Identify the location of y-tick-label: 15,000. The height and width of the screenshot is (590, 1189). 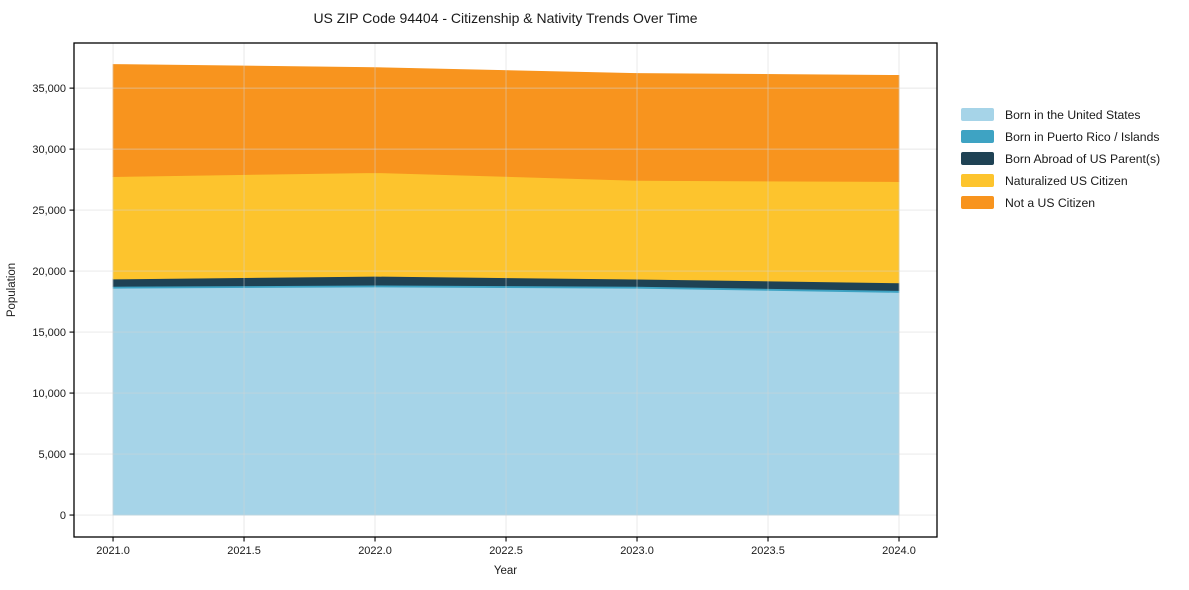
(49, 333).